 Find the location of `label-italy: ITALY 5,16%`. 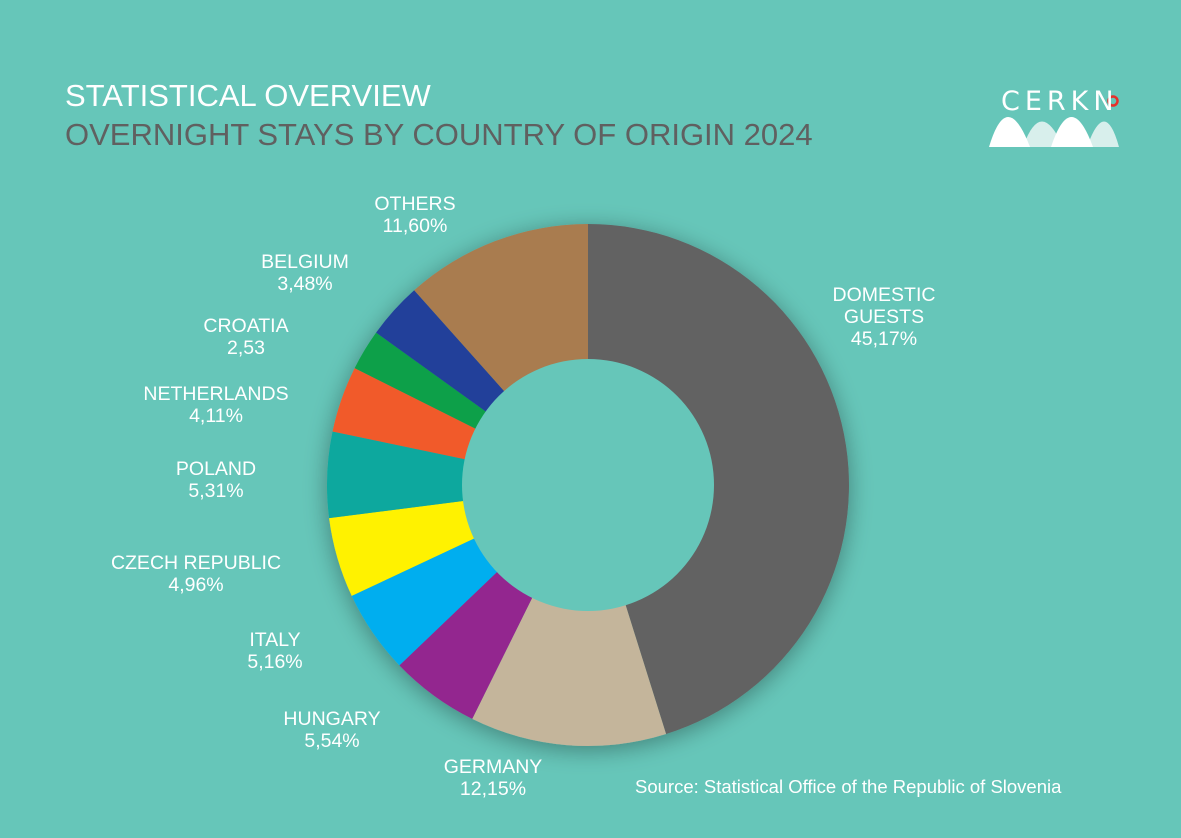

label-italy: ITALY 5,16% is located at coordinates (274, 651).